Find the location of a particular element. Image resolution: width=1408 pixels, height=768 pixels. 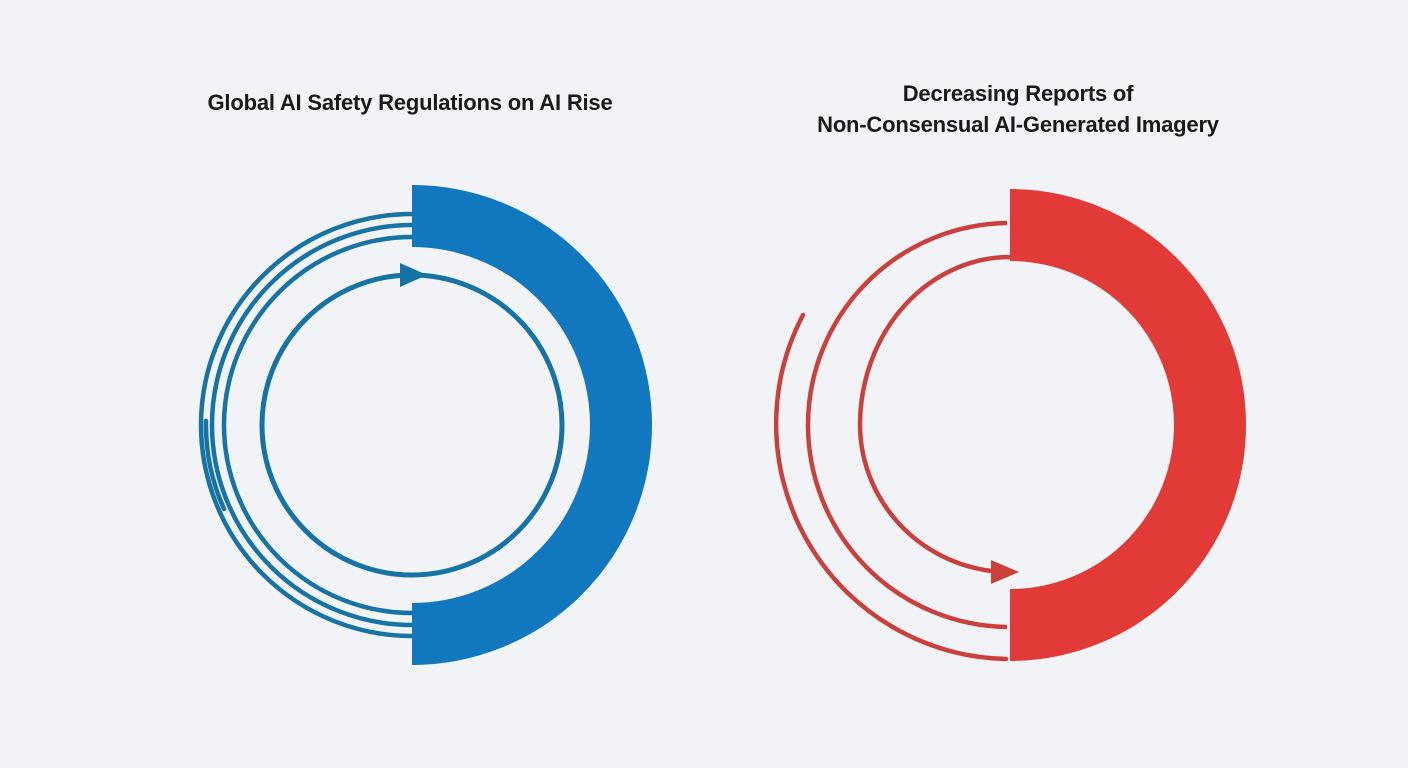

title-line: Decreasing Reports of is located at coordinates (1018, 93).